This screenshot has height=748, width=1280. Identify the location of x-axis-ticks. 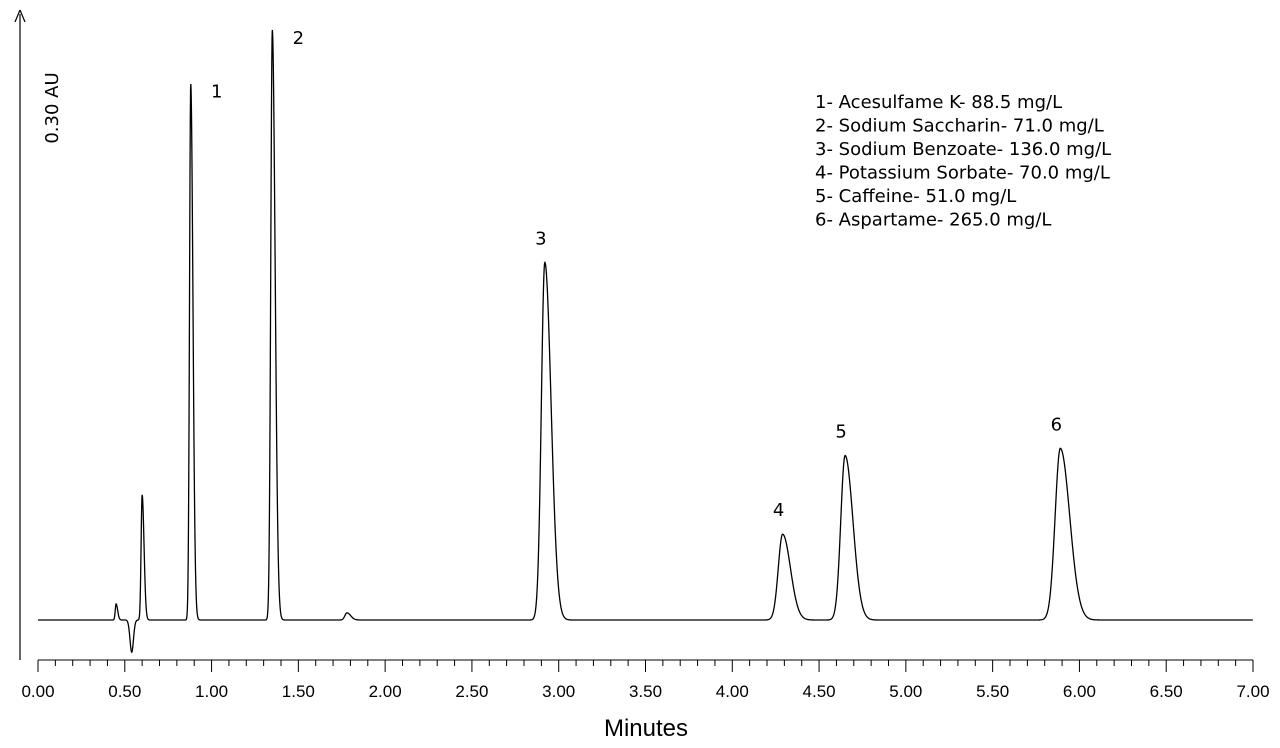
(645, 666).